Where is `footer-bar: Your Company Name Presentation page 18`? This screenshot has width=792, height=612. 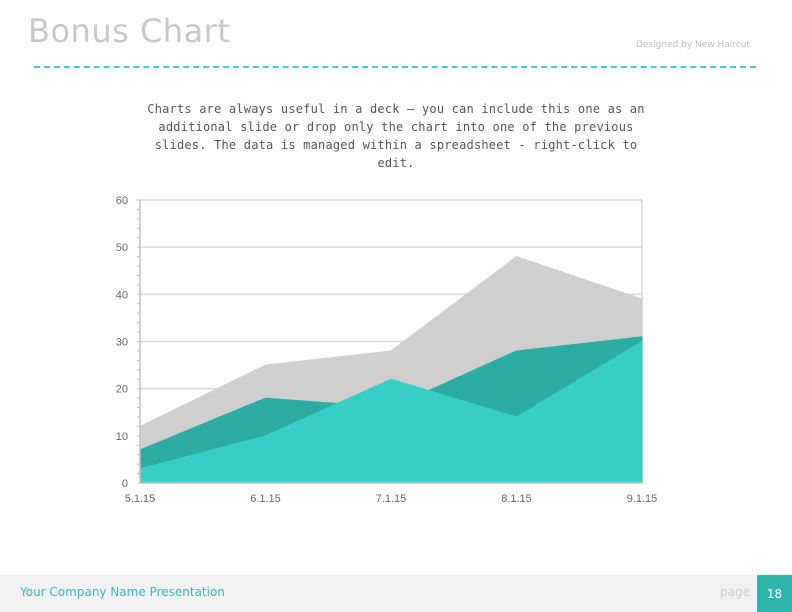
footer-bar: Your Company Name Presentation page 18 is located at coordinates (396, 593).